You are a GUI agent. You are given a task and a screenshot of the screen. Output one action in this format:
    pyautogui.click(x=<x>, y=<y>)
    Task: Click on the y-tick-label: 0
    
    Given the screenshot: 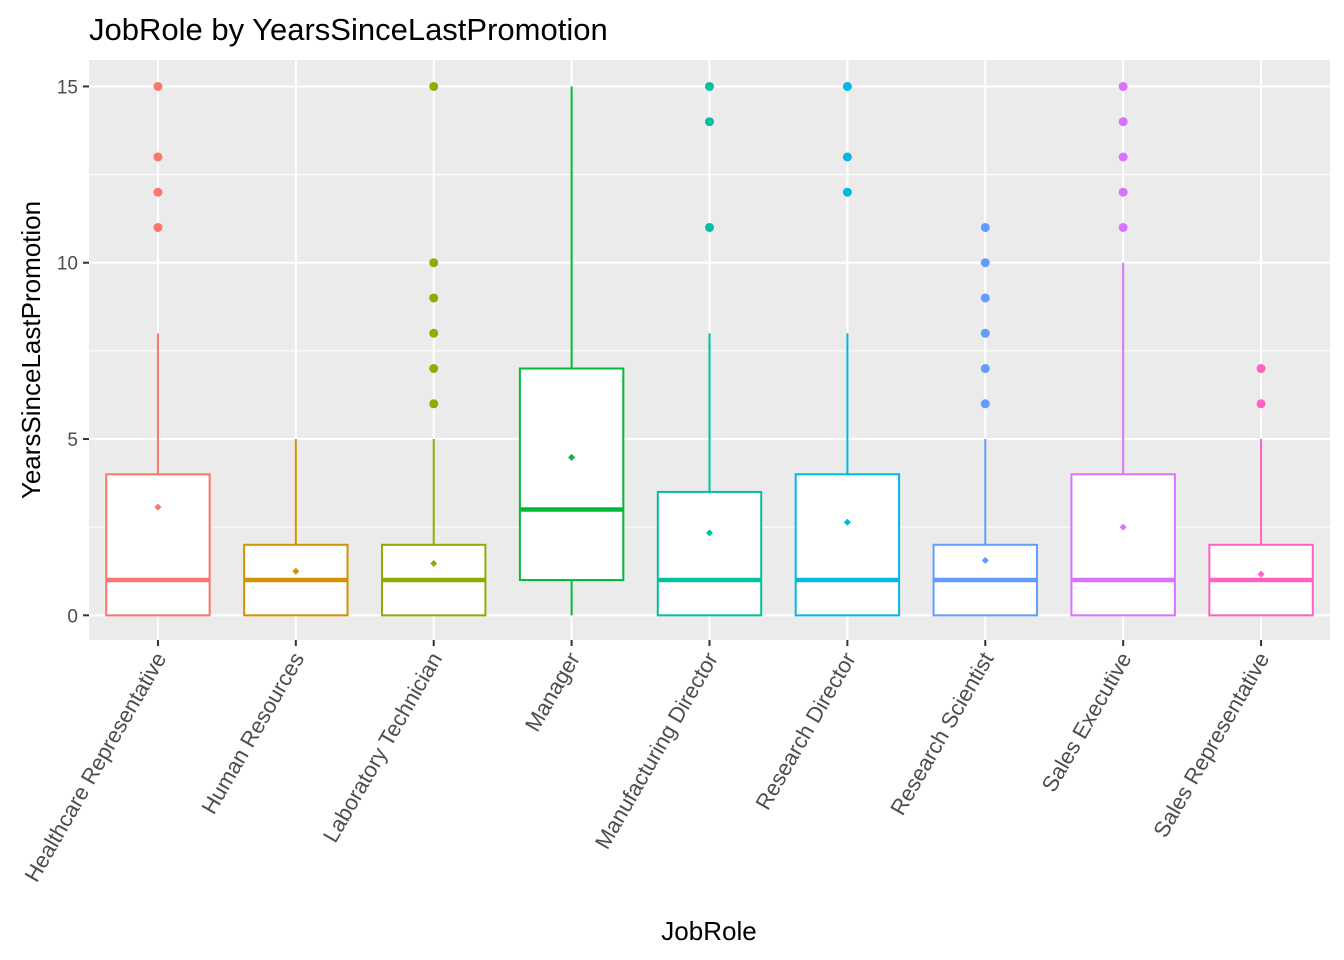 What is the action you would take?
    pyautogui.click(x=72, y=616)
    